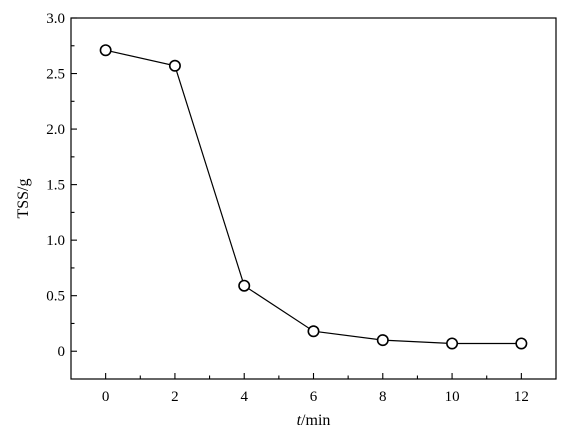 The image size is (582, 439). What do you see at coordinates (55, 19) in the screenshot?
I see `y-tick-label: 3.0` at bounding box center [55, 19].